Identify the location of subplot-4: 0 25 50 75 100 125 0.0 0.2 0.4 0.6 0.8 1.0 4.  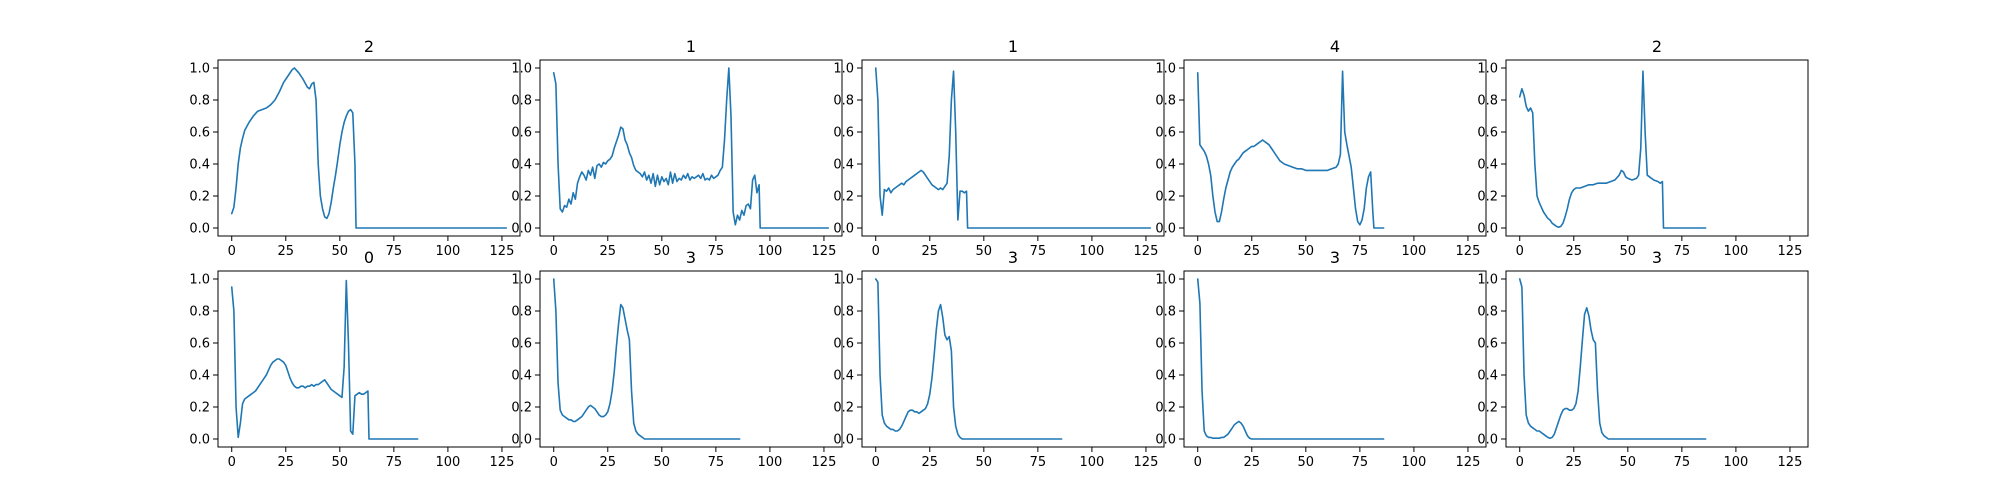
(1321, 148).